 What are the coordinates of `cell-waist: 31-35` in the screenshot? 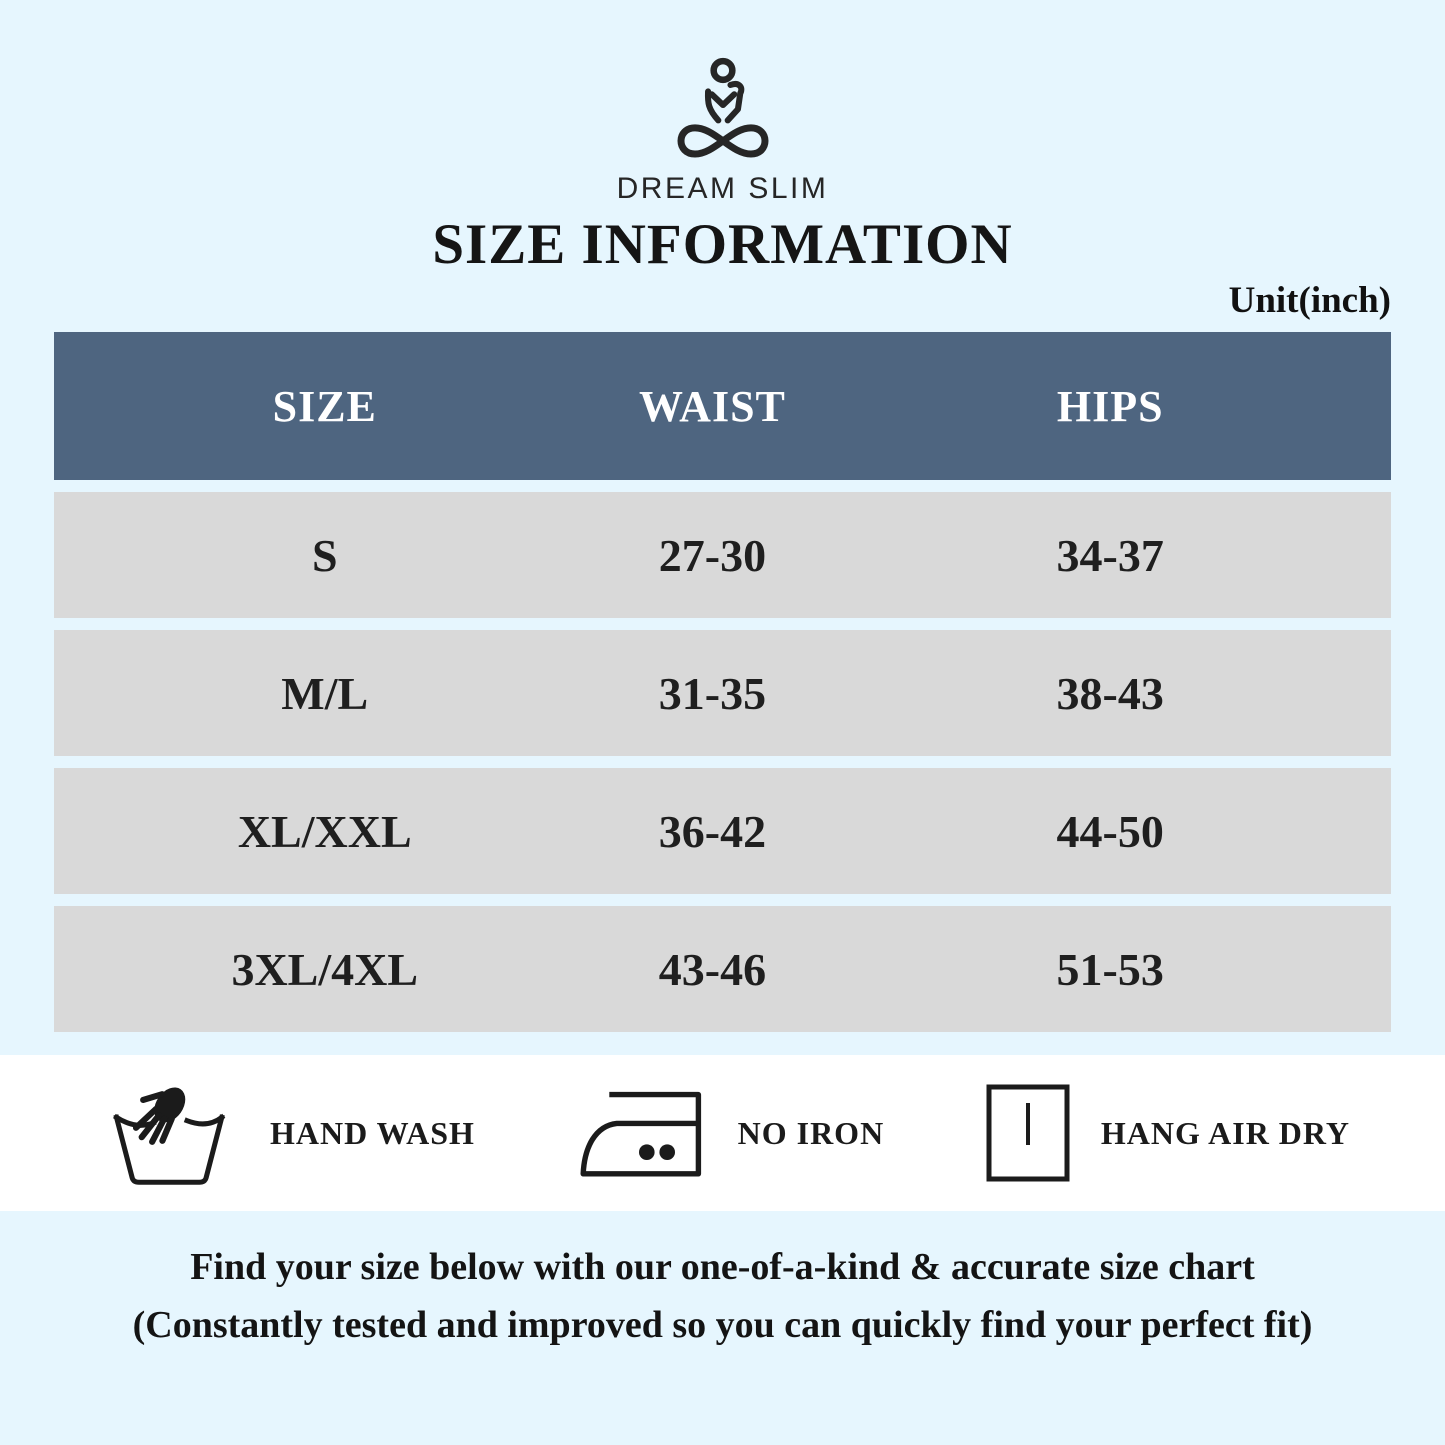 It's located at (712, 693).